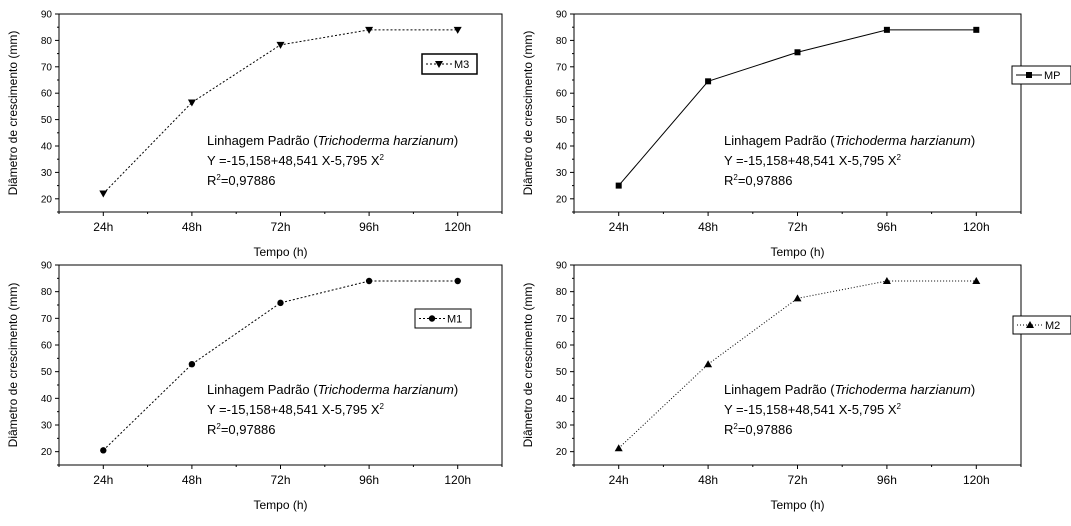 The height and width of the screenshot is (526, 1071). I want to click on legend-label: M3, so click(461, 65).